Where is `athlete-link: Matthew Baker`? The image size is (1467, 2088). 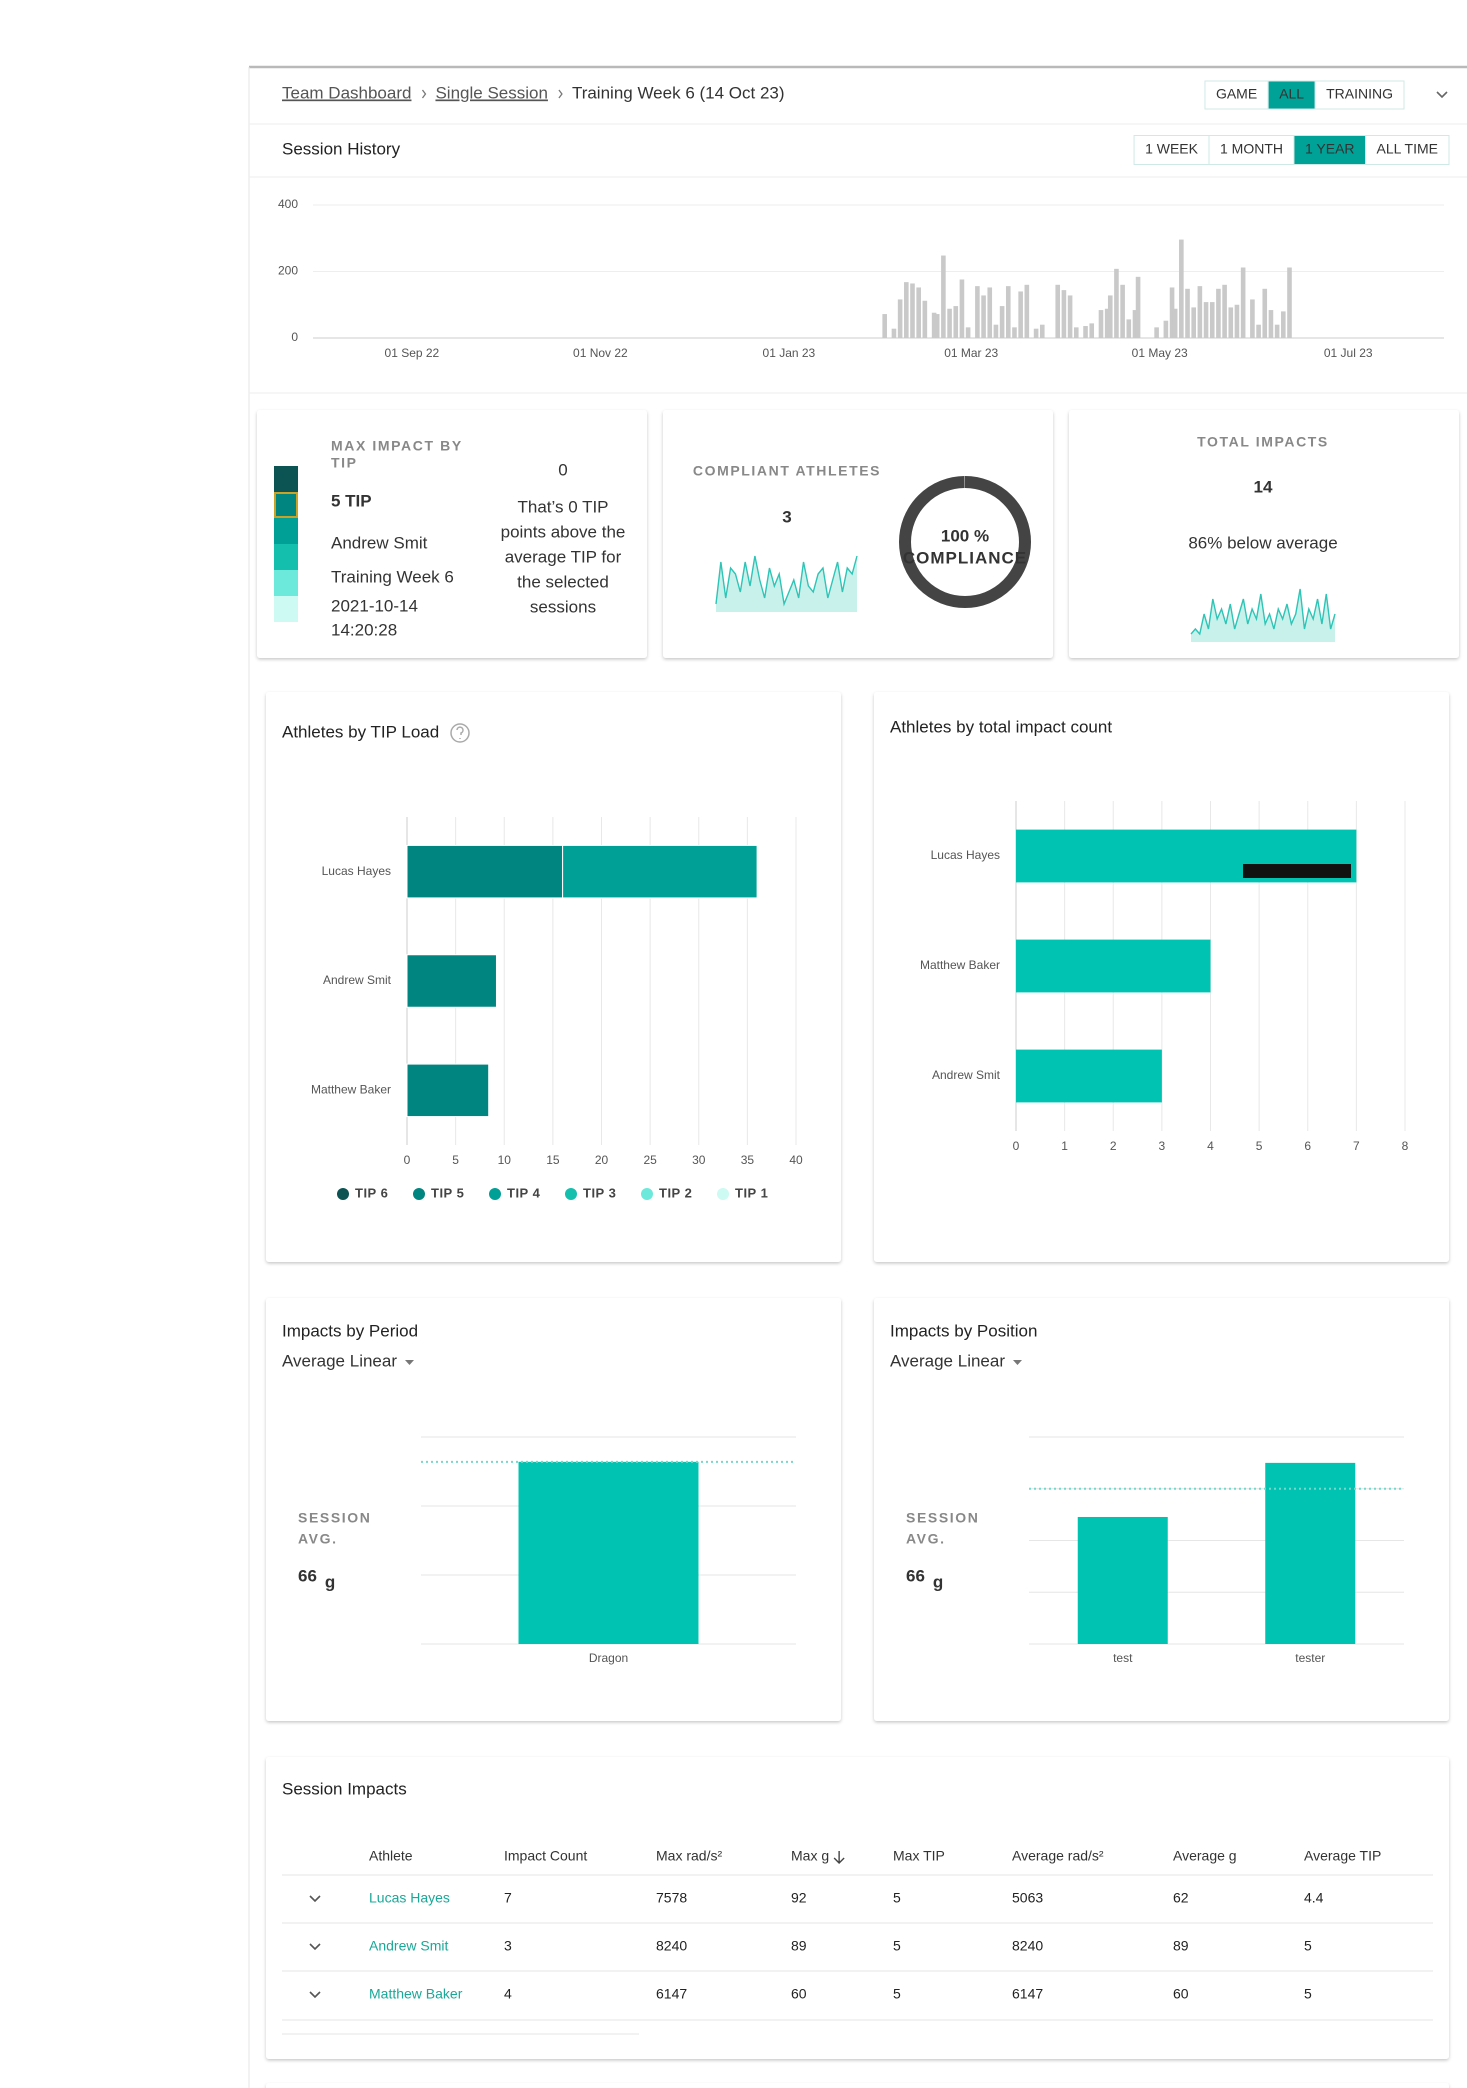 athlete-link: Matthew Baker is located at coordinates (416, 1994).